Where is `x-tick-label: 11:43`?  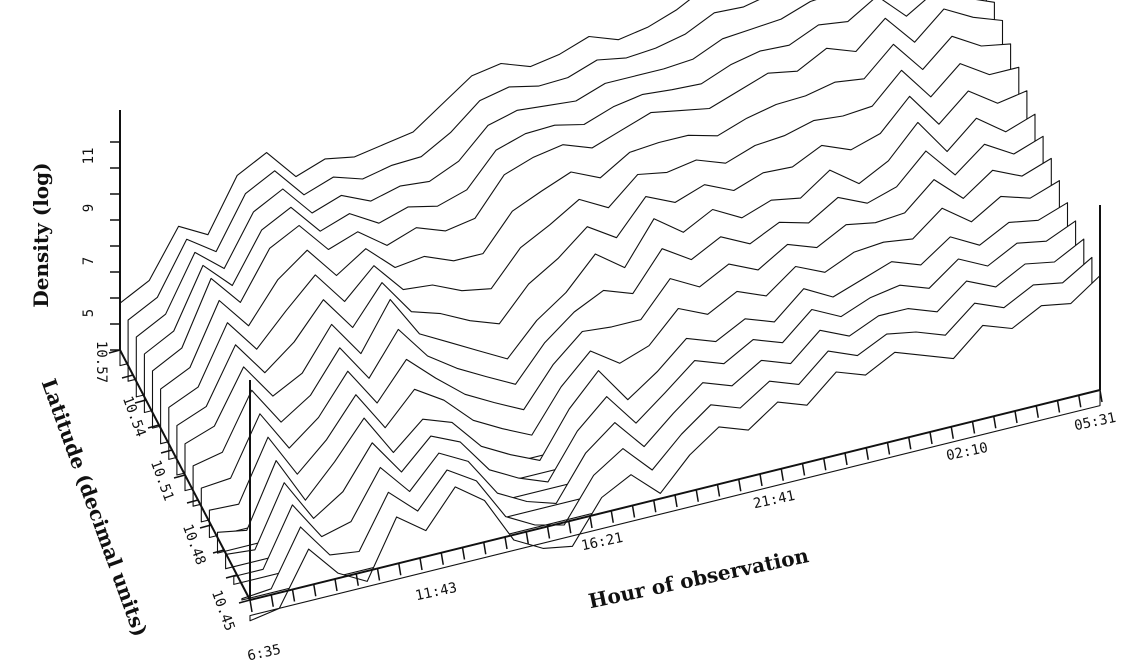
x-tick-label: 11:43 is located at coordinates (436, 592).